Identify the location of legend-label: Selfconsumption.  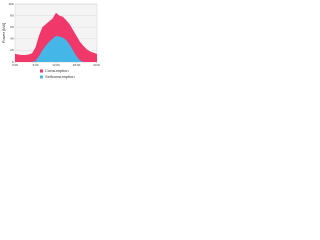
(60, 76).